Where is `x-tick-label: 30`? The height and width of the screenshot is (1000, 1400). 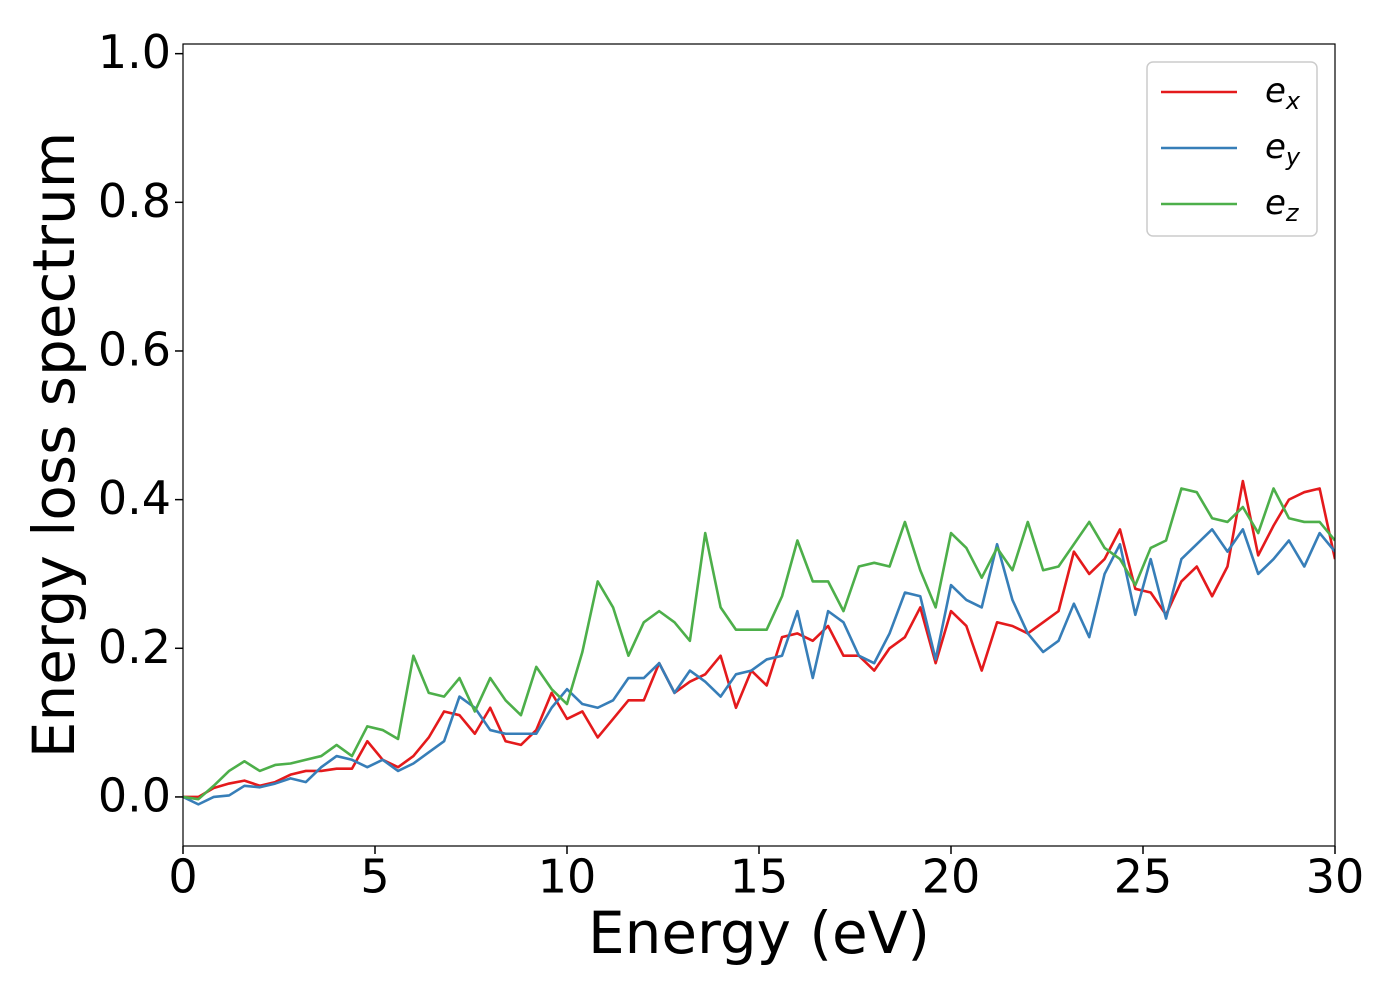 x-tick-label: 30 is located at coordinates (1335, 877).